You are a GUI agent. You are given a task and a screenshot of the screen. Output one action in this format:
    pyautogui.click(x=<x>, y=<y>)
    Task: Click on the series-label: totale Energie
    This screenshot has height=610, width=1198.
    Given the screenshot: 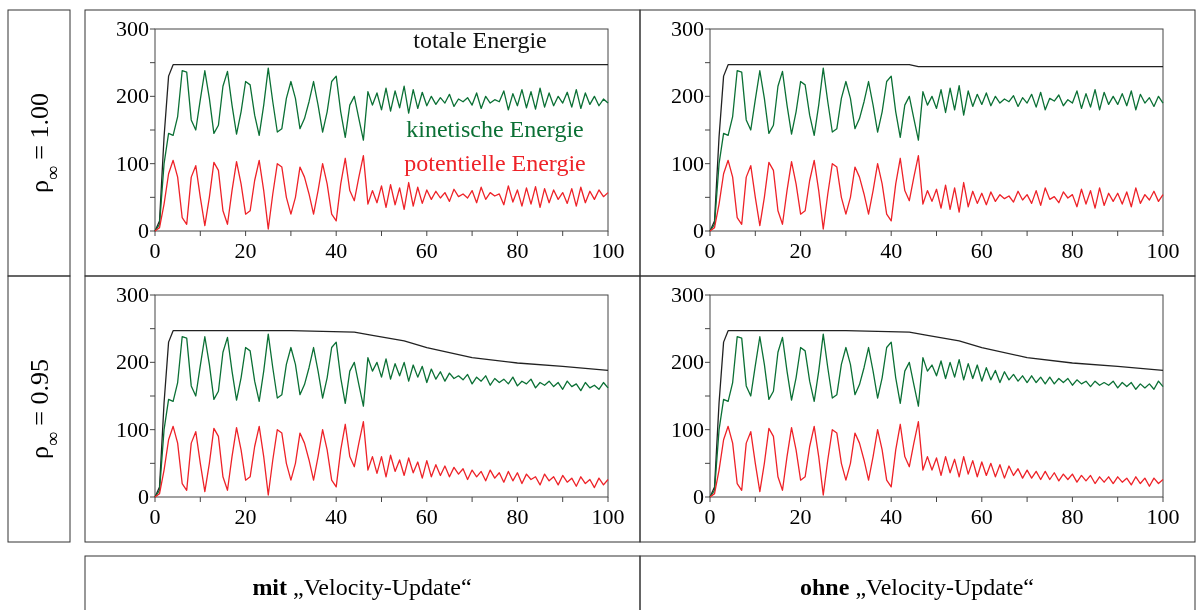 What is the action you would take?
    pyautogui.click(x=480, y=40)
    